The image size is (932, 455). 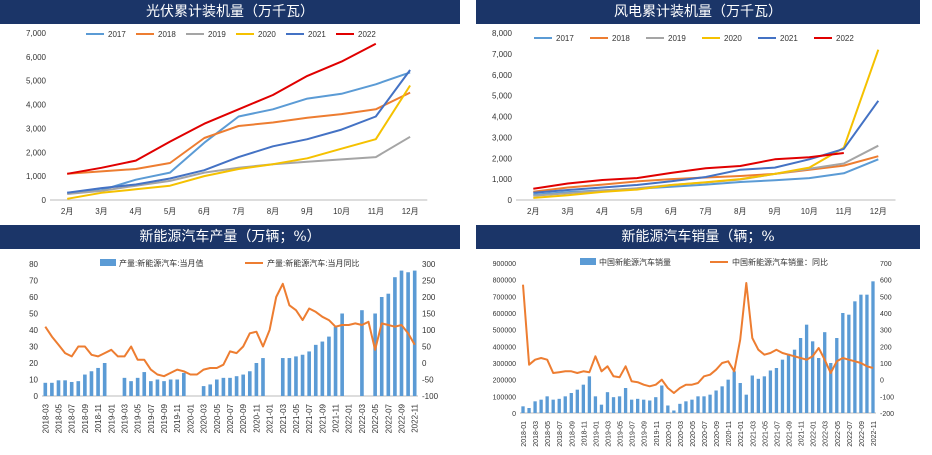 I want to click on y-left-tick-label: 0, so click(x=36, y=396).